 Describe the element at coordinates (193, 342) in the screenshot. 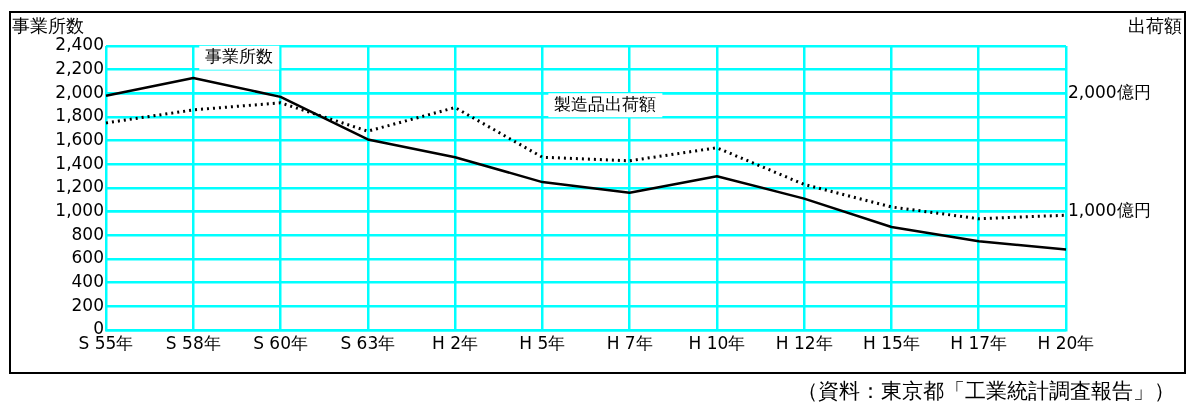

I see `x-tick-label: S 58年` at that location.